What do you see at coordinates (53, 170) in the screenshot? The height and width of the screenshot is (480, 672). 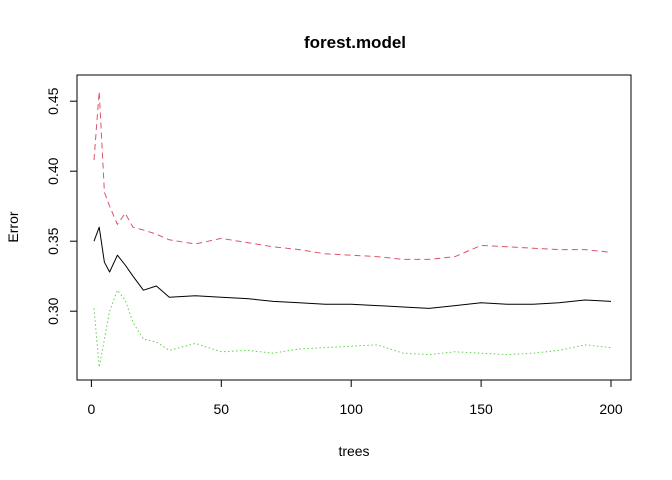 I see `y-tick-label: 0.40` at bounding box center [53, 170].